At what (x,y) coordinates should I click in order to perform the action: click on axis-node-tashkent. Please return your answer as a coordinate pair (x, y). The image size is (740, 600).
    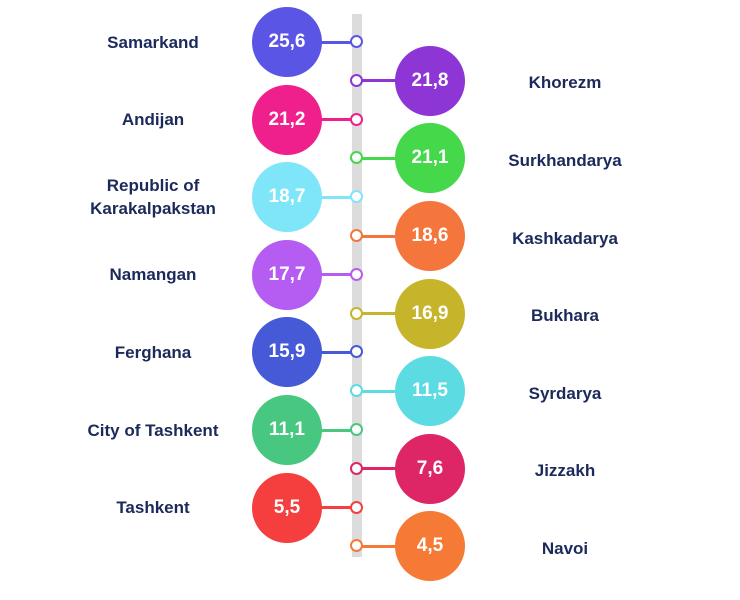
    Looking at the image, I should click on (356, 507).